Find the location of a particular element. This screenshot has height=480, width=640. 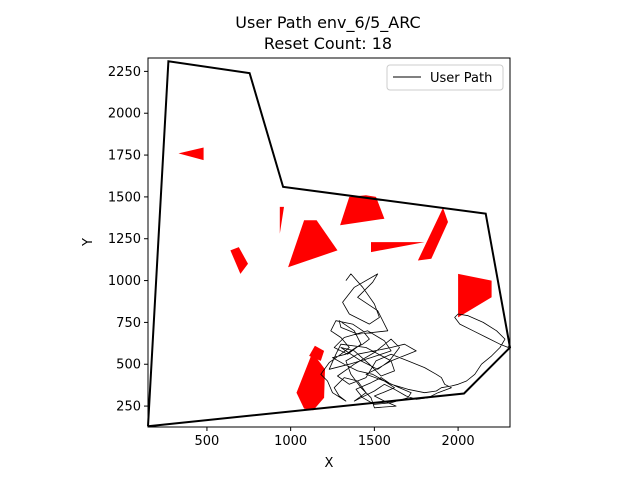

y-tick-label-1750: 1750 is located at coordinates (124, 156).